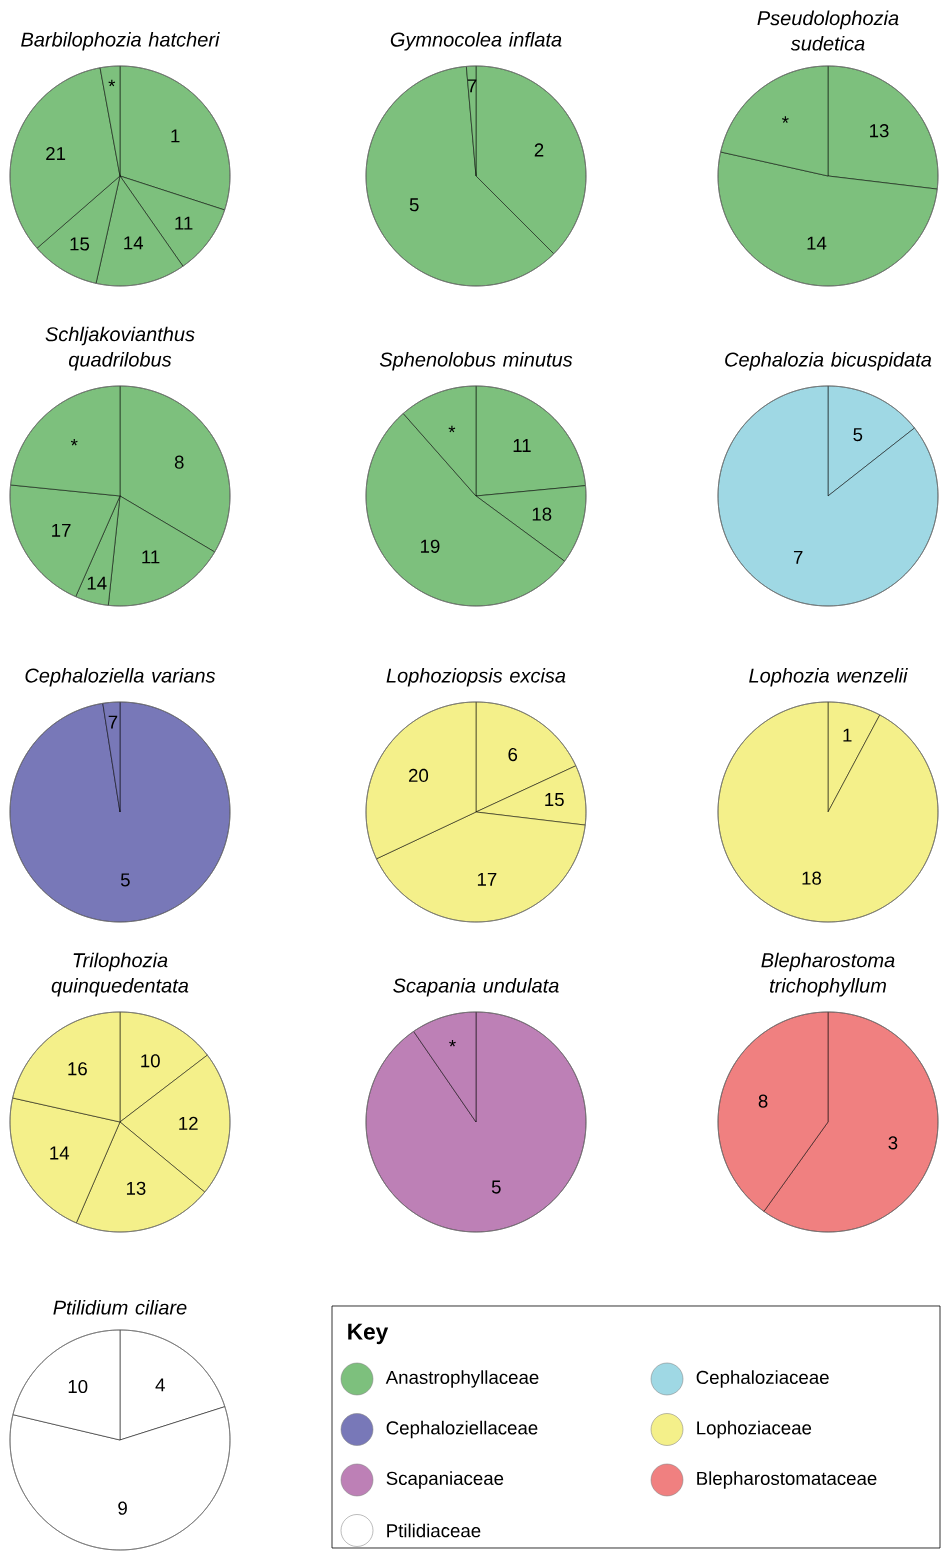  I want to click on text: Key, so click(368, 1334).